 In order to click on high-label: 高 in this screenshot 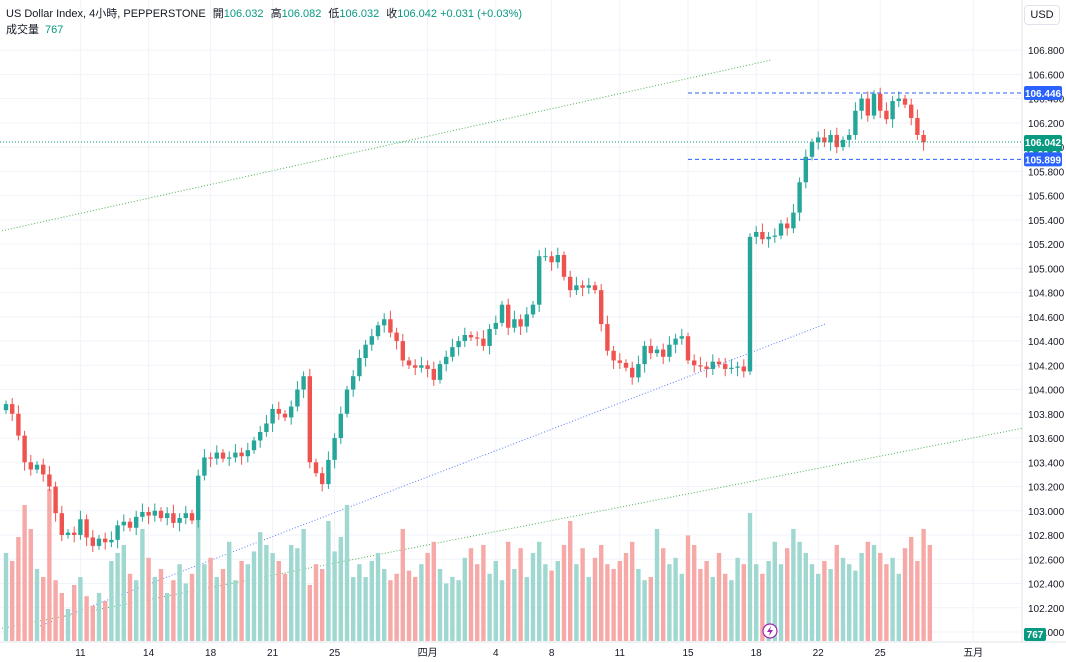, I will do `click(276, 14)`.